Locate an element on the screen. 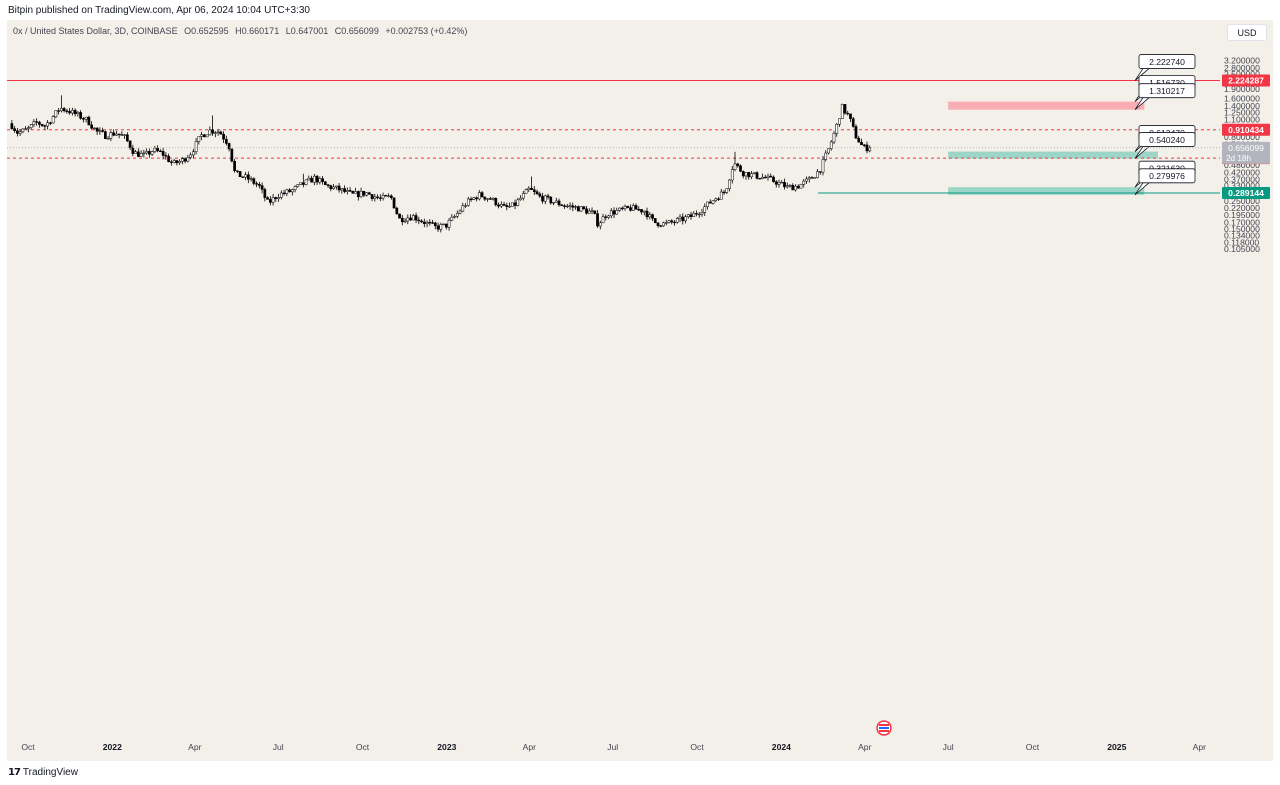  price-callout: 2.222740 is located at coordinates (1165, 67).